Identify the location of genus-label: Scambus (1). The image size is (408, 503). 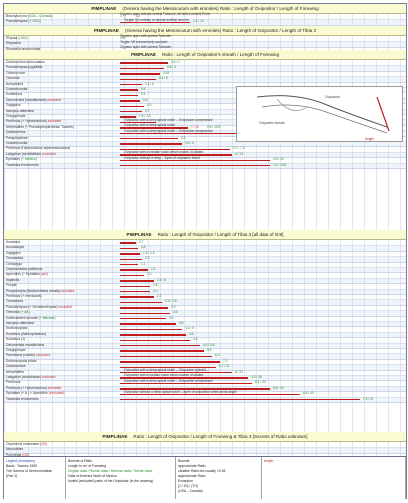
(16, 339).